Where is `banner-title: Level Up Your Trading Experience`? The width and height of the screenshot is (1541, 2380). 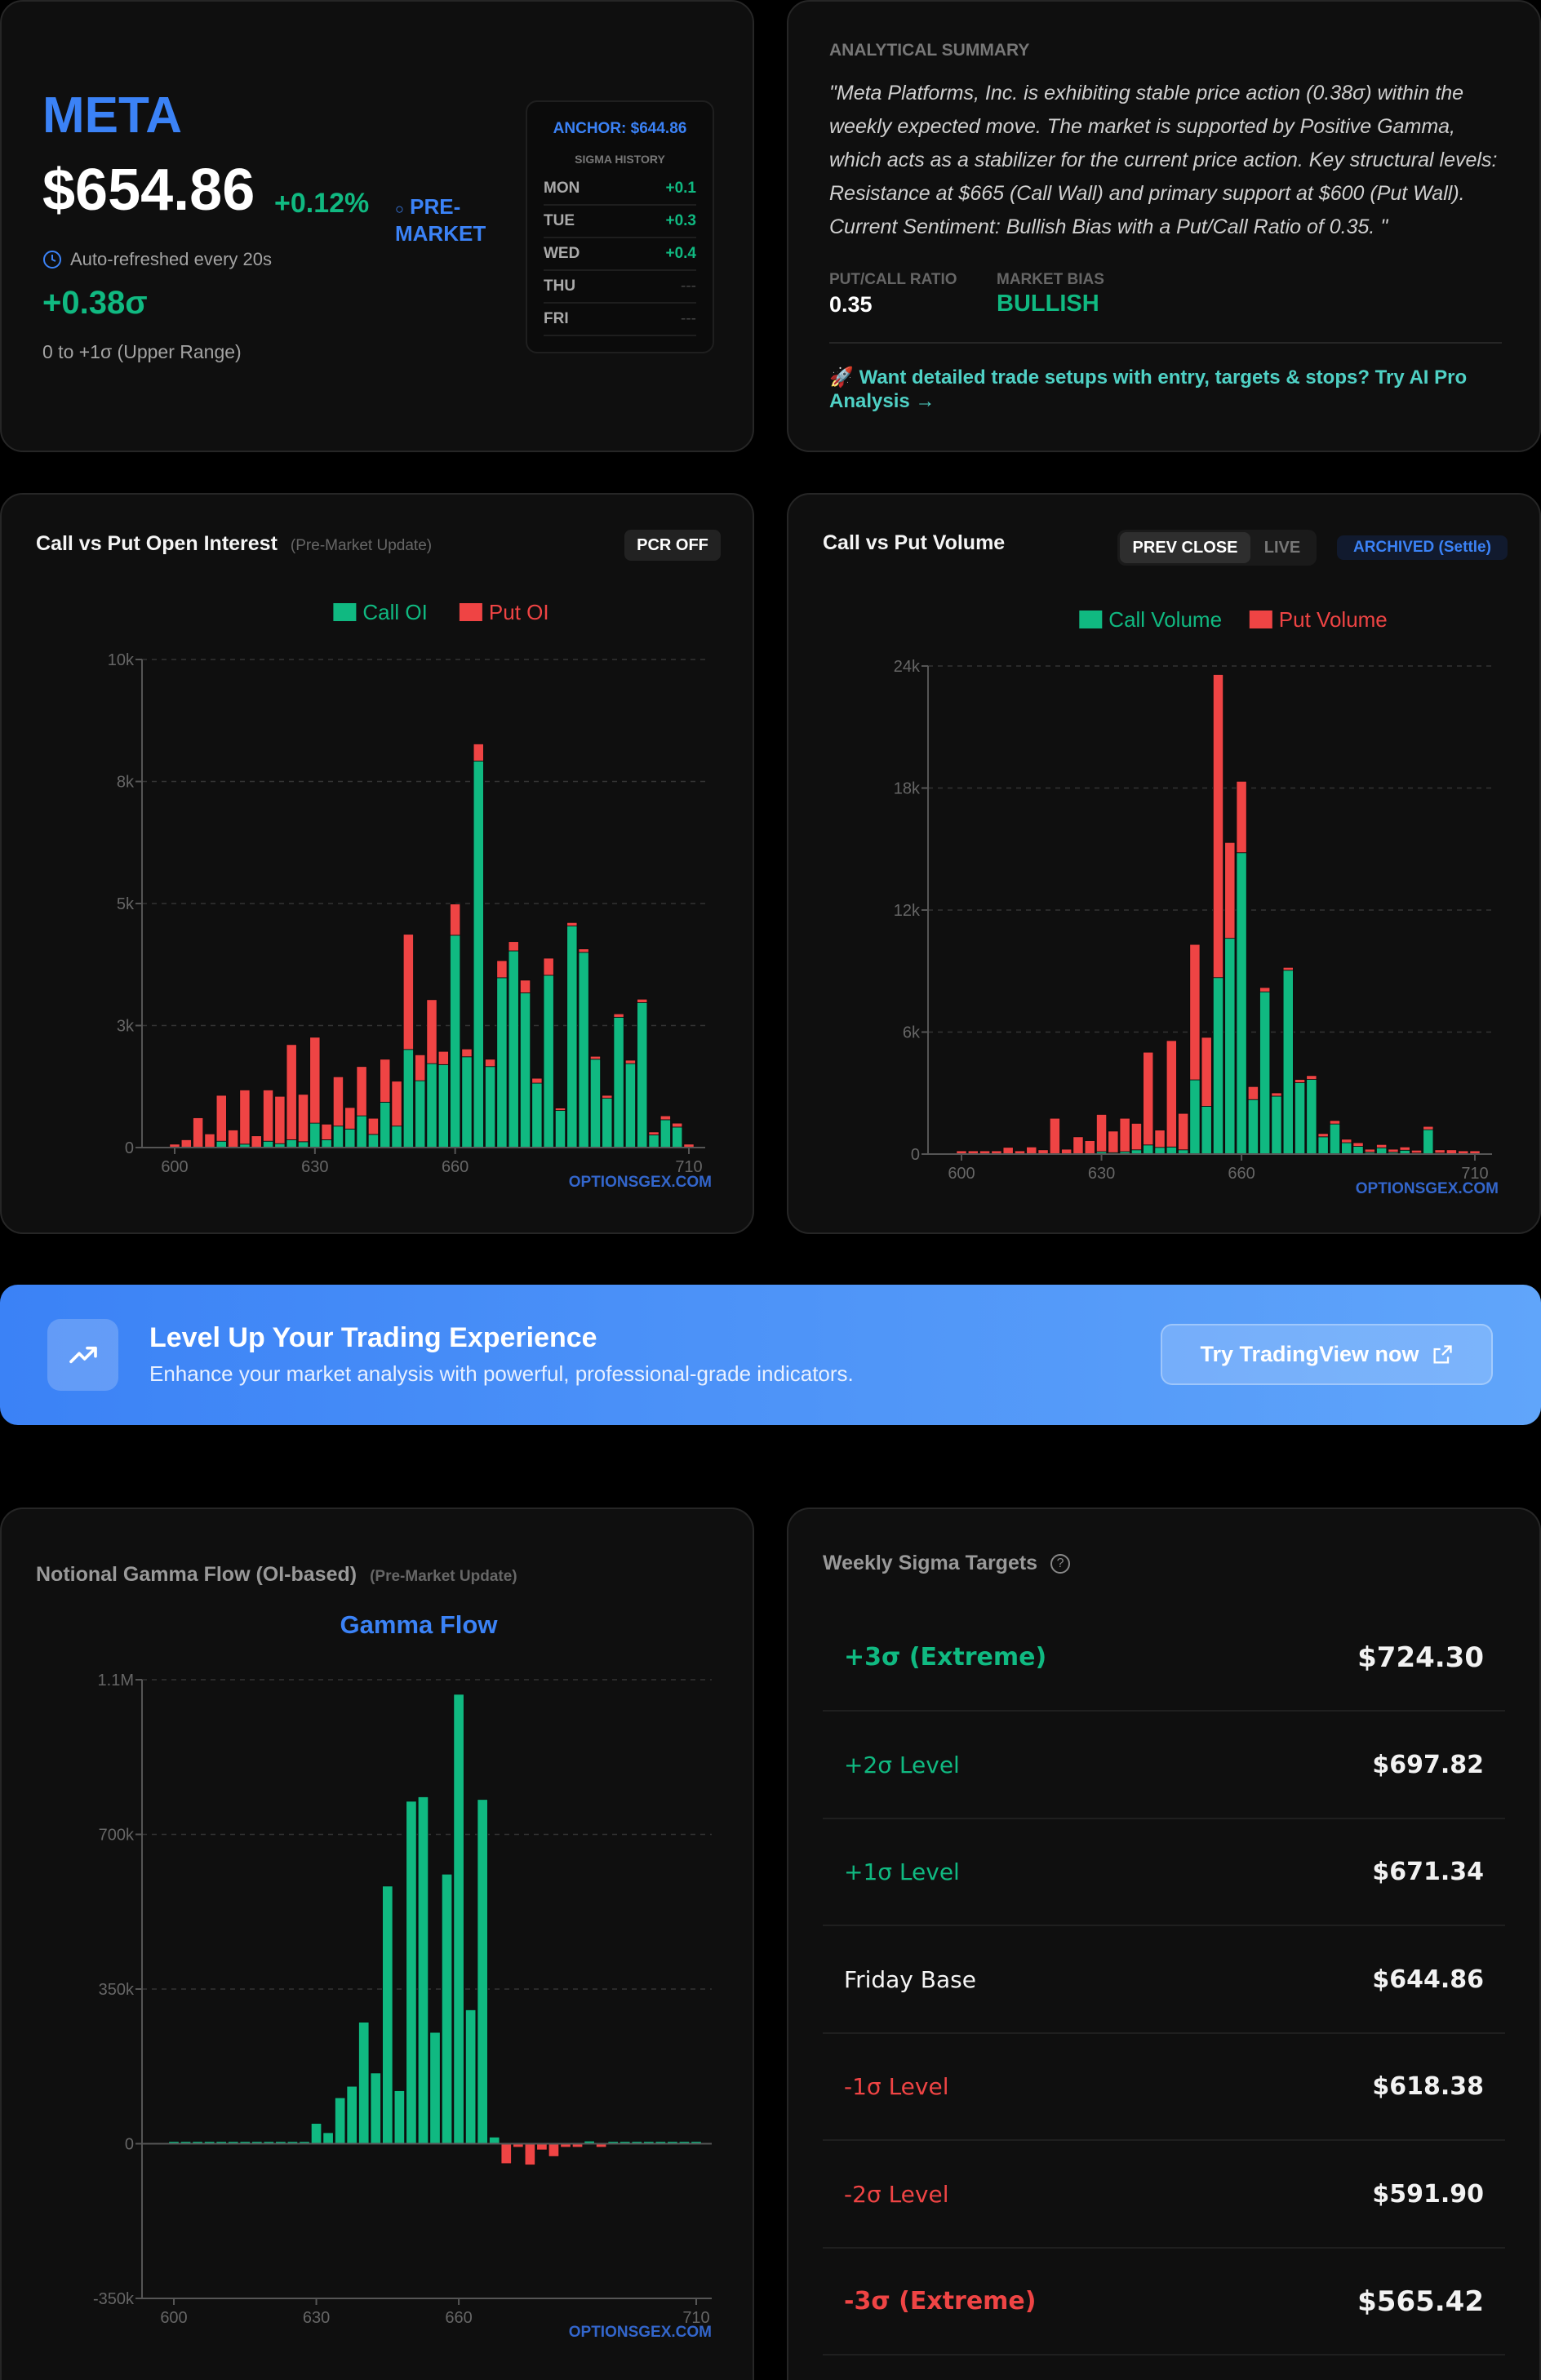
banner-title: Level Up Your Trading Experience is located at coordinates (373, 1338).